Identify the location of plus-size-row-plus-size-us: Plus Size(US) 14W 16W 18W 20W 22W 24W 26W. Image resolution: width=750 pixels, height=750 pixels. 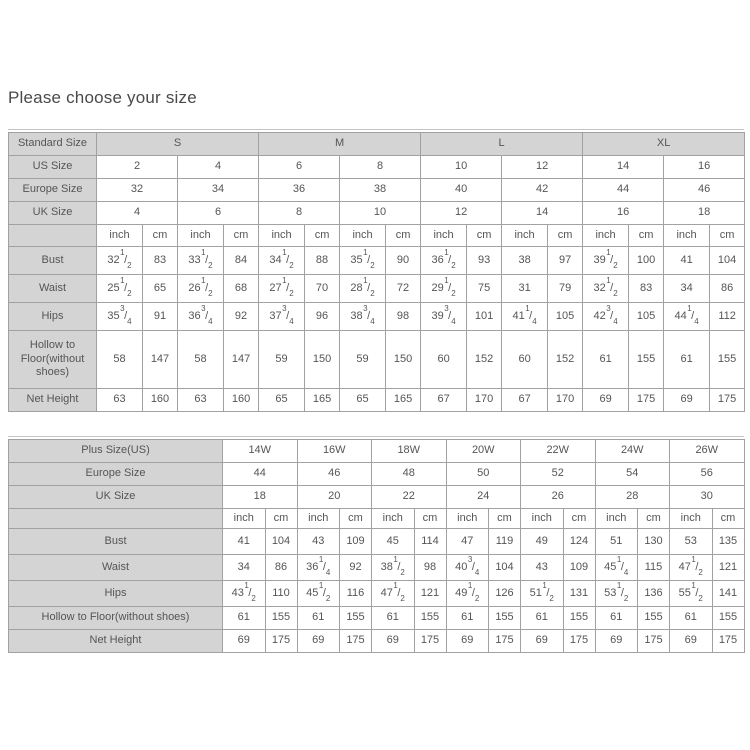
(376, 451).